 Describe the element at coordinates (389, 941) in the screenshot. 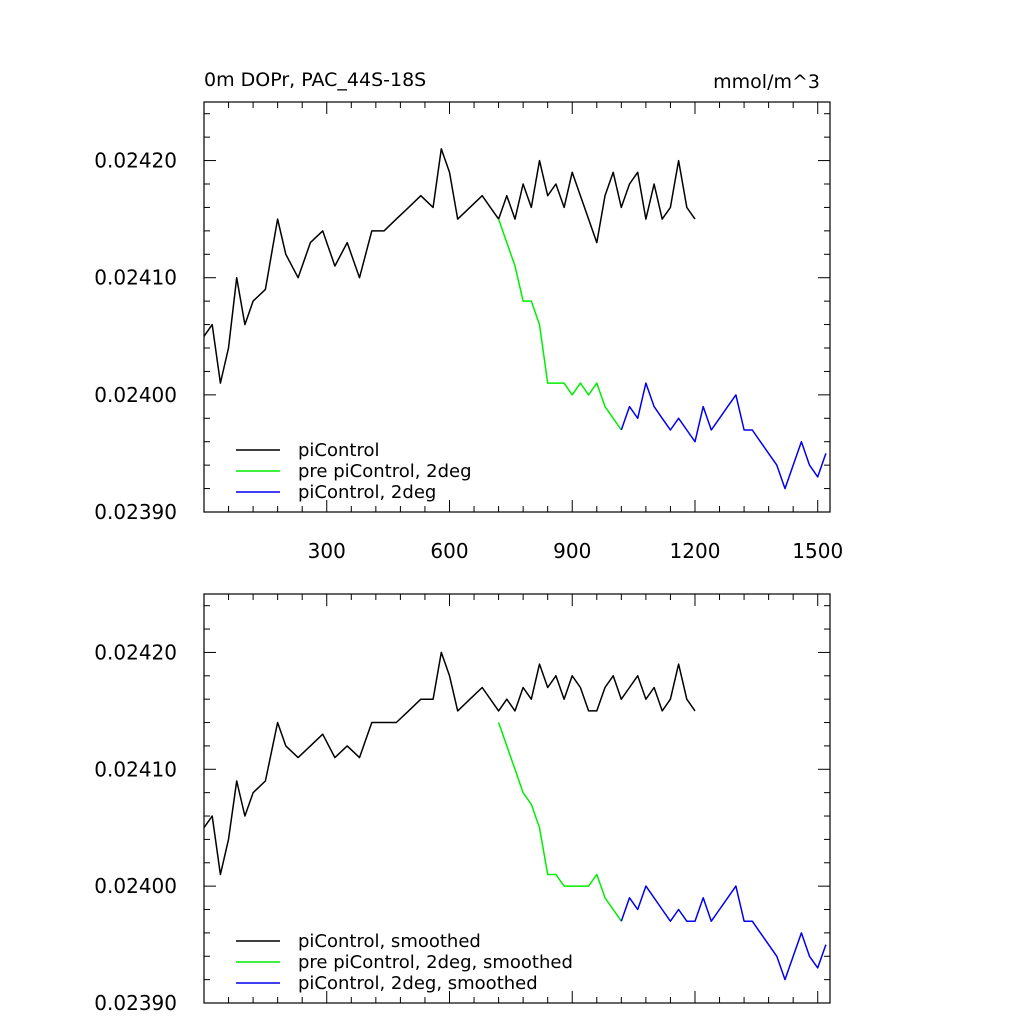

I see `legend-label-0: piControl, smoothed` at that location.